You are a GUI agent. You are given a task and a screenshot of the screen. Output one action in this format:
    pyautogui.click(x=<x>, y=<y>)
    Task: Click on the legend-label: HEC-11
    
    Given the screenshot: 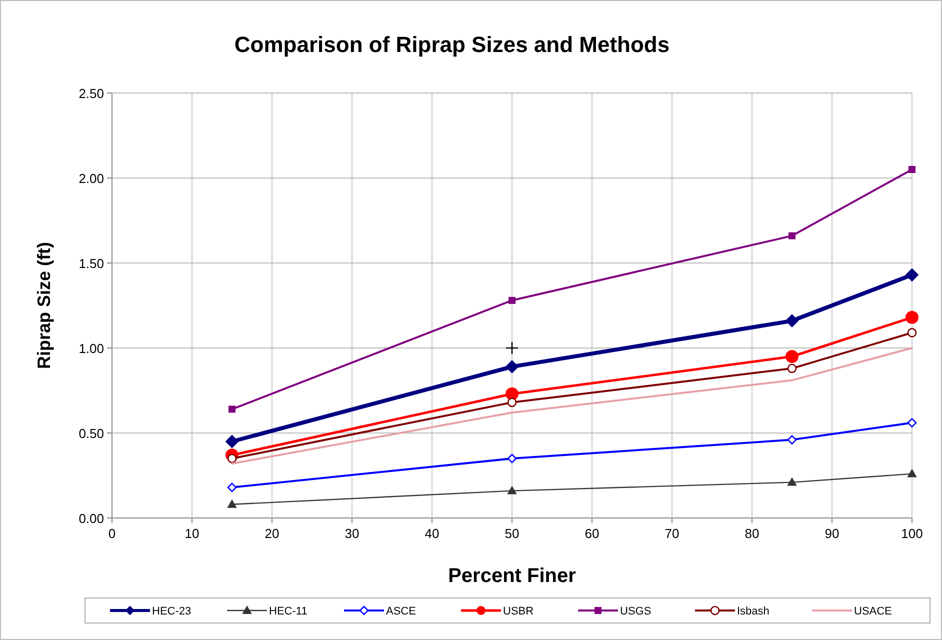 What is the action you would take?
    pyautogui.click(x=288, y=612)
    